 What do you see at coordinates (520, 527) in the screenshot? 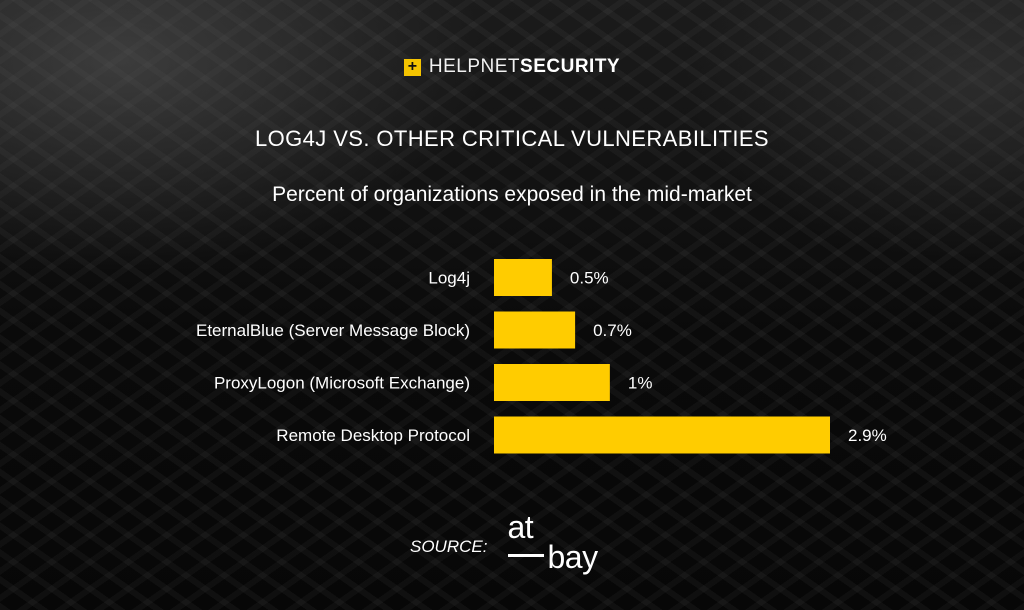
I see `logo-at-text: at` at bounding box center [520, 527].